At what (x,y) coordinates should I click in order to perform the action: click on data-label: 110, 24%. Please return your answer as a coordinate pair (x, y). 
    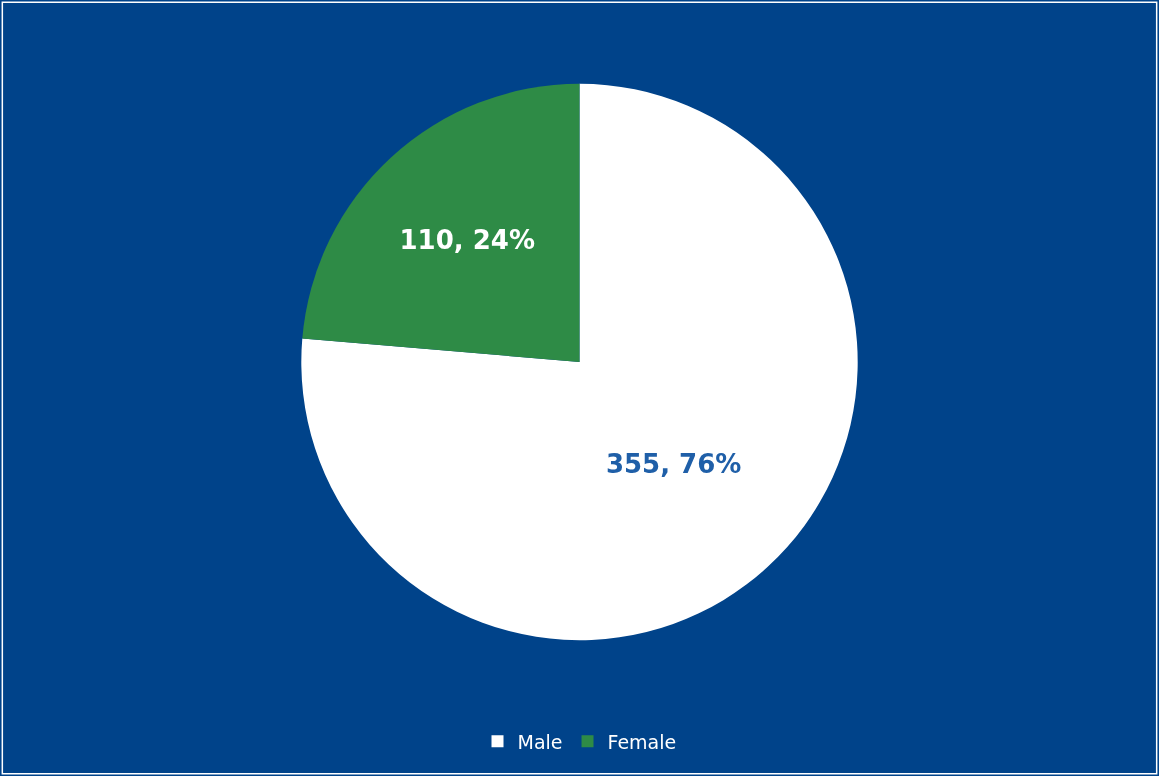
    Looking at the image, I should click on (467, 239).